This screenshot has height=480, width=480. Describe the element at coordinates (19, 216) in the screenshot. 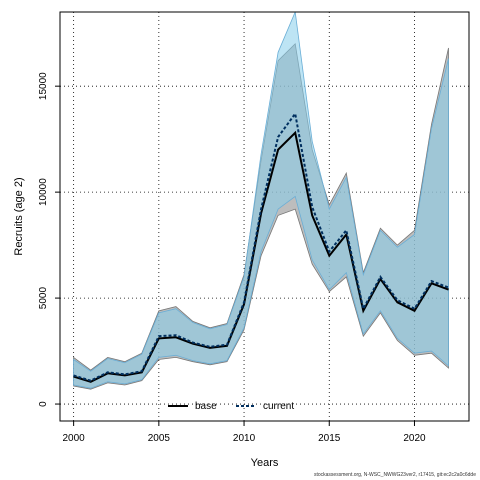

I see `y-axis-label: Recruits (age 2)` at that location.